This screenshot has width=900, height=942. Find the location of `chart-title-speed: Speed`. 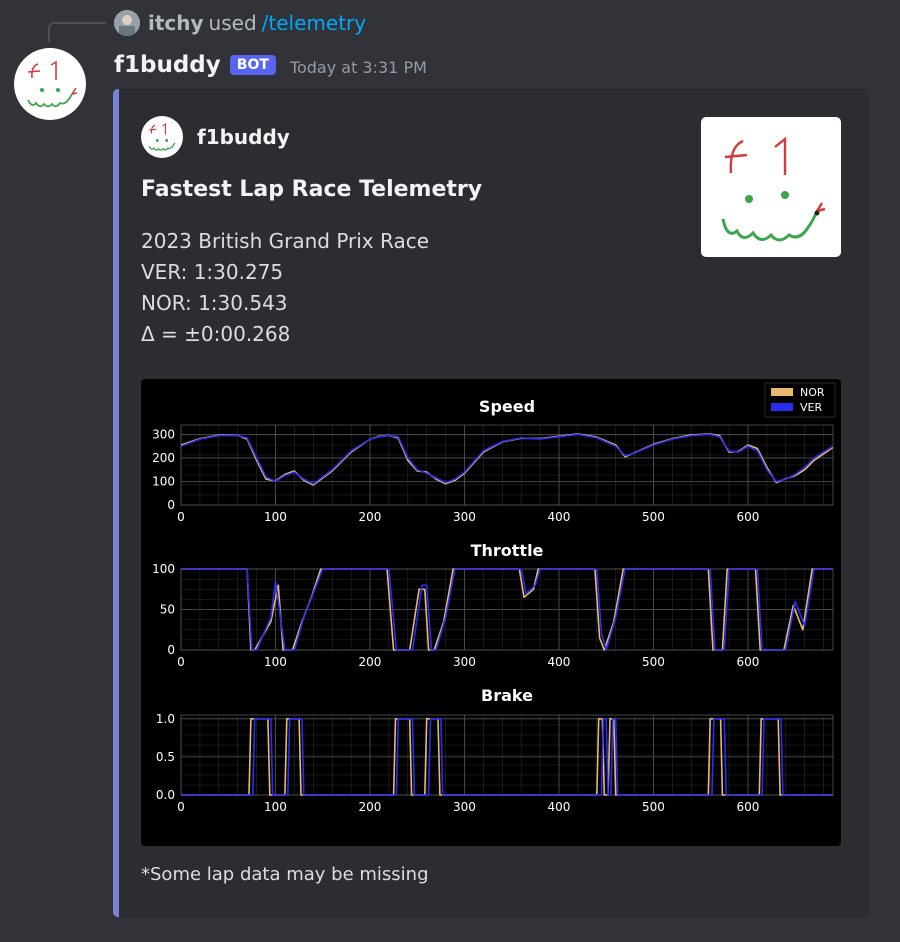

chart-title-speed: Speed is located at coordinates (507, 406).